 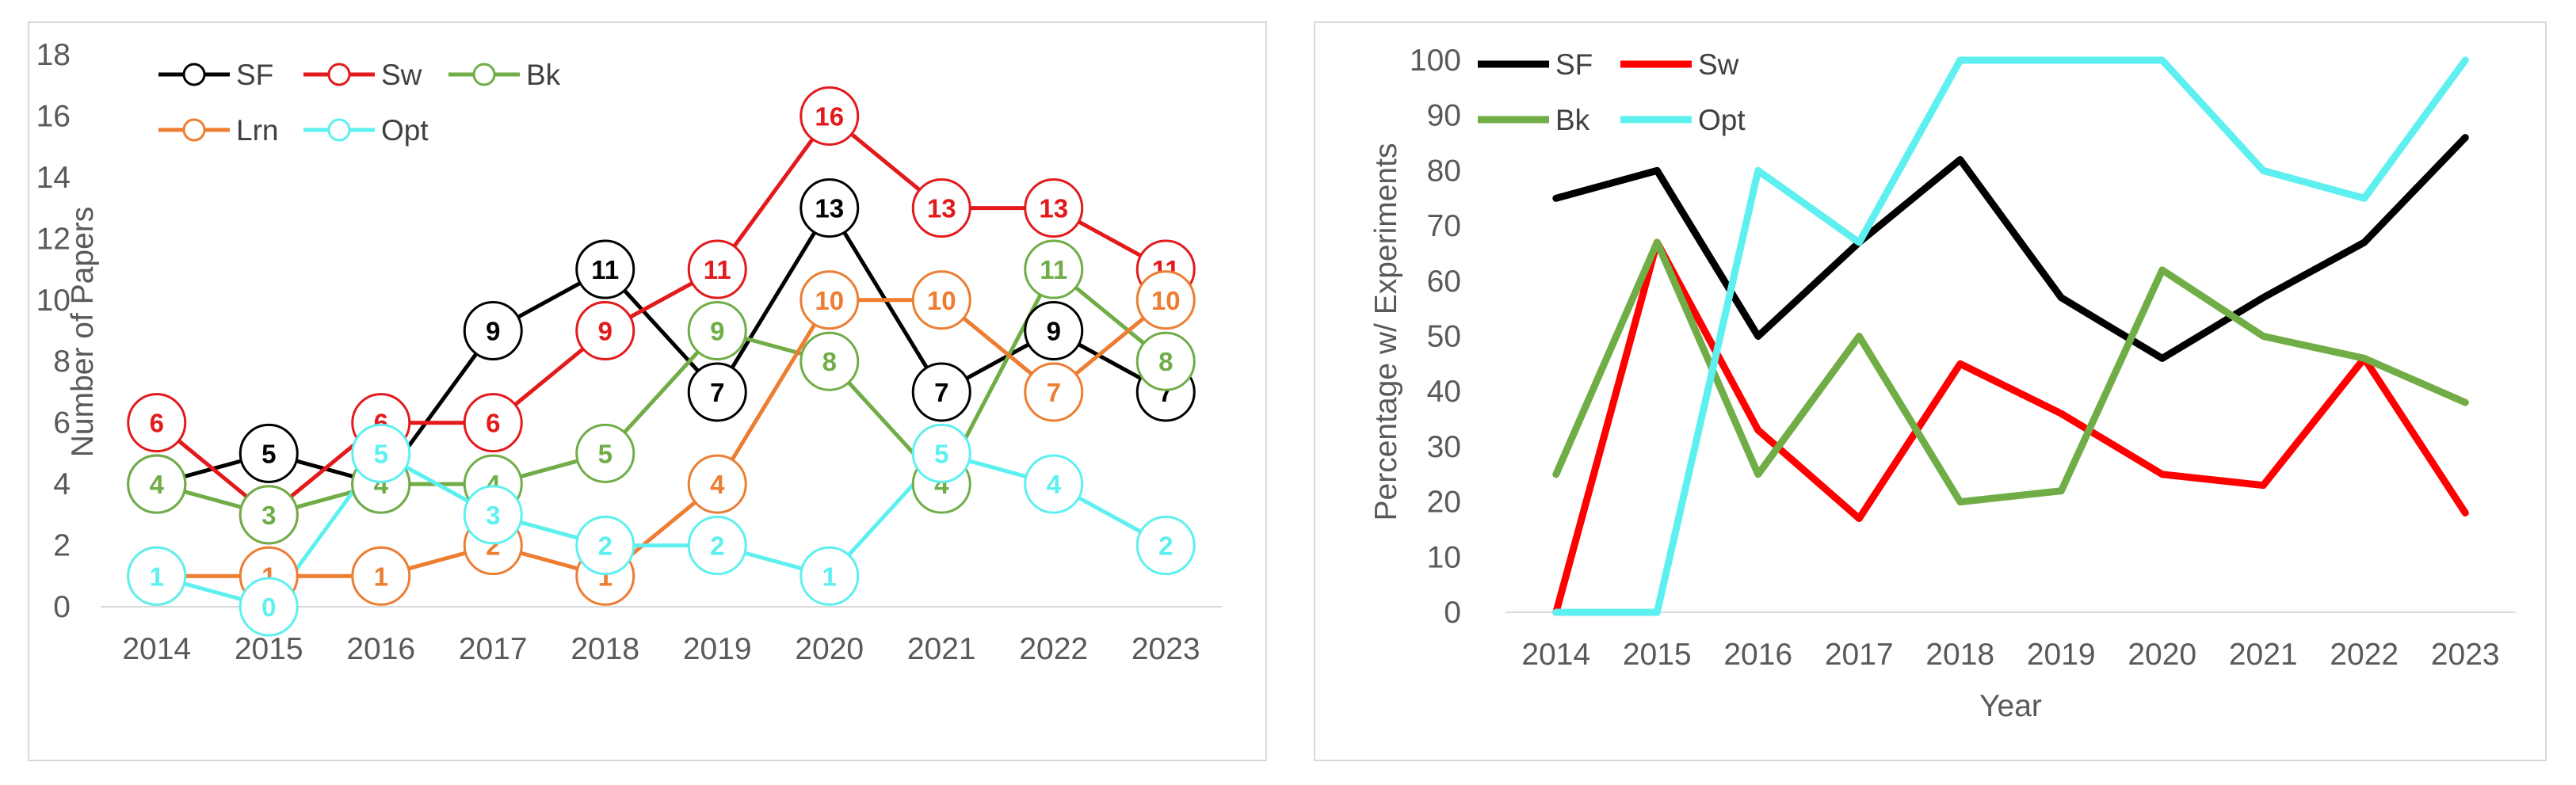 I want to click on experiments-x-tick-label: 2023, so click(x=2465, y=655).